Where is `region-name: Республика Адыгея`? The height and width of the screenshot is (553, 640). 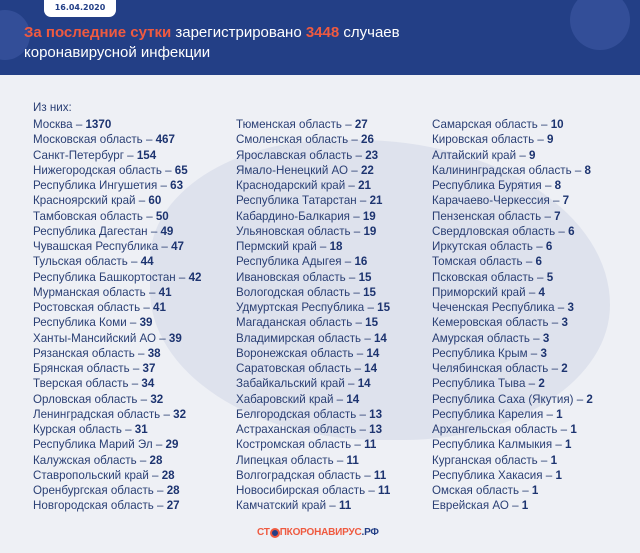
region-name: Республика Адыгея is located at coordinates (289, 262).